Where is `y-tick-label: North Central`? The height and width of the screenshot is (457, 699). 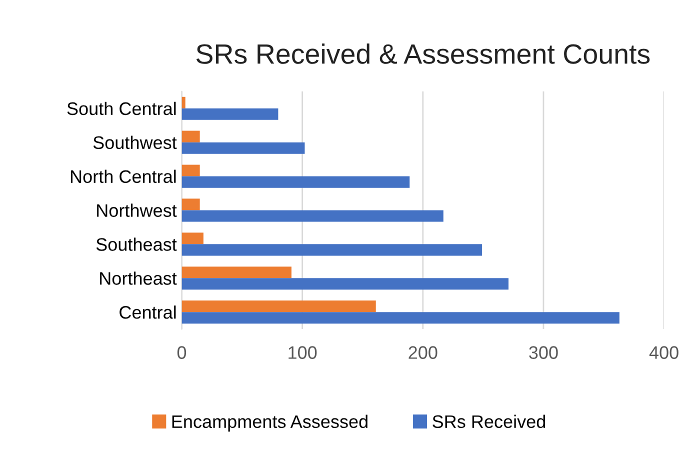
y-tick-label: North Central is located at coordinates (123, 176).